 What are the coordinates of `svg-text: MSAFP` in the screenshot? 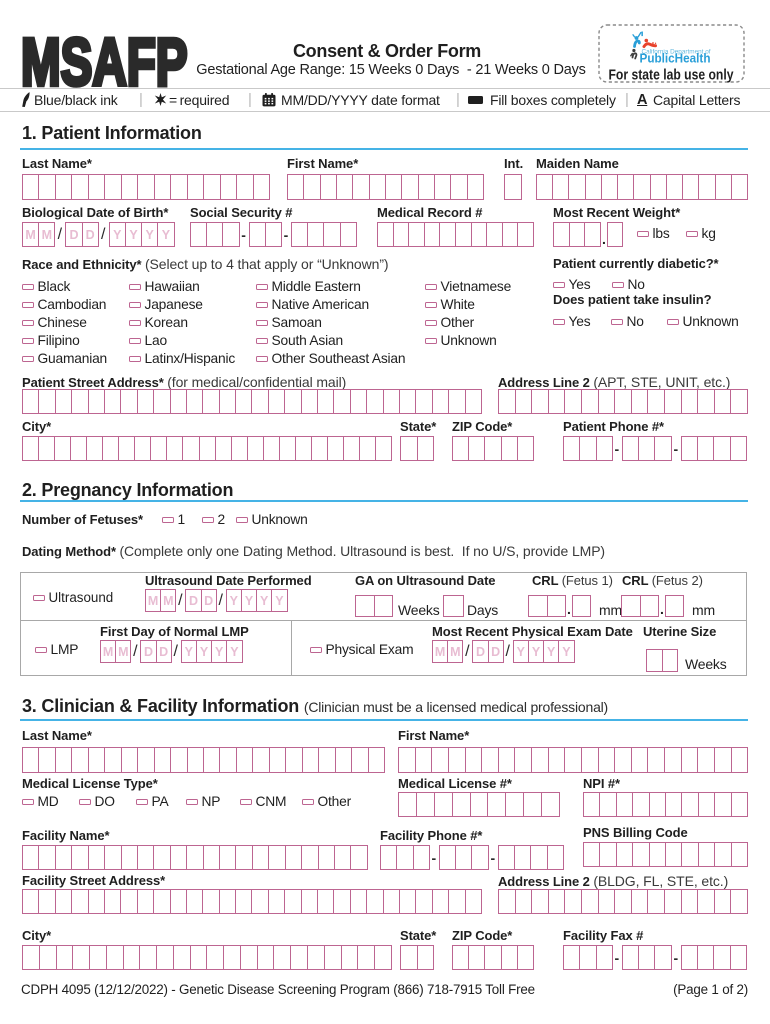 It's located at (104, 60).